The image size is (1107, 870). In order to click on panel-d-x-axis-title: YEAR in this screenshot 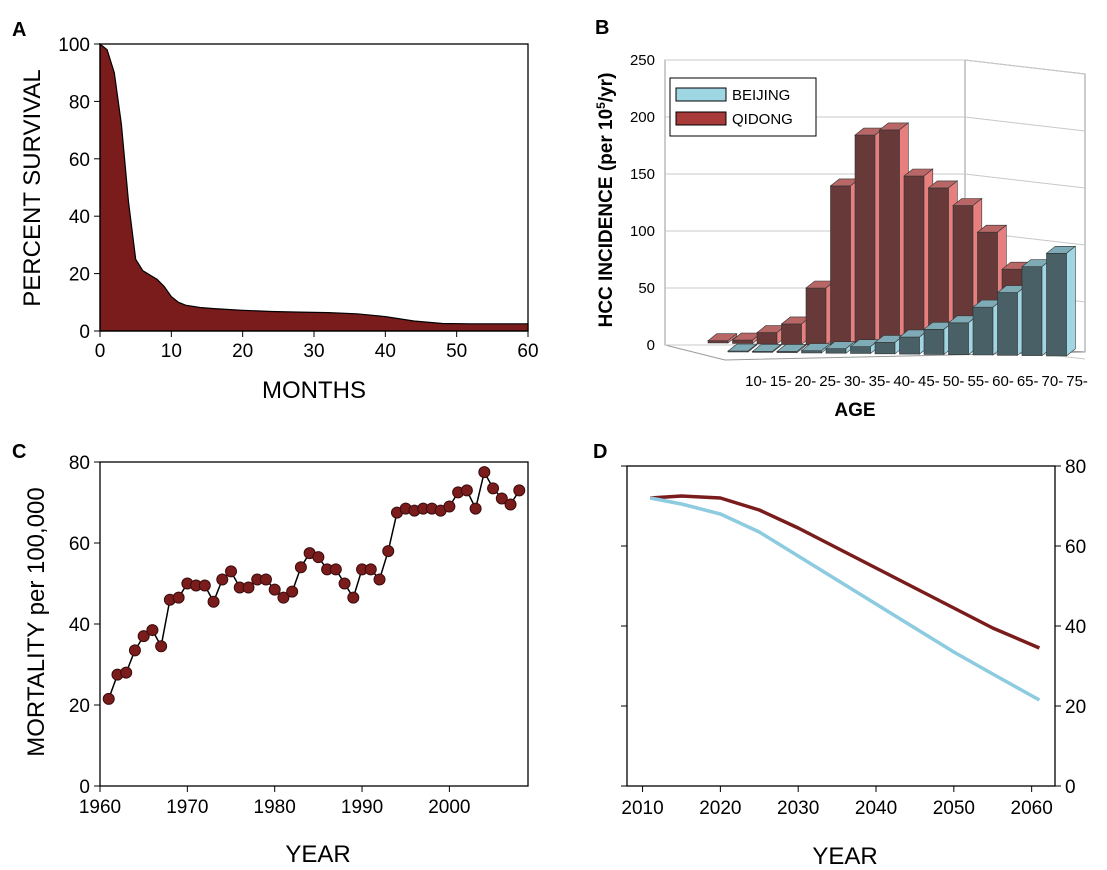, I will do `click(844, 856)`.